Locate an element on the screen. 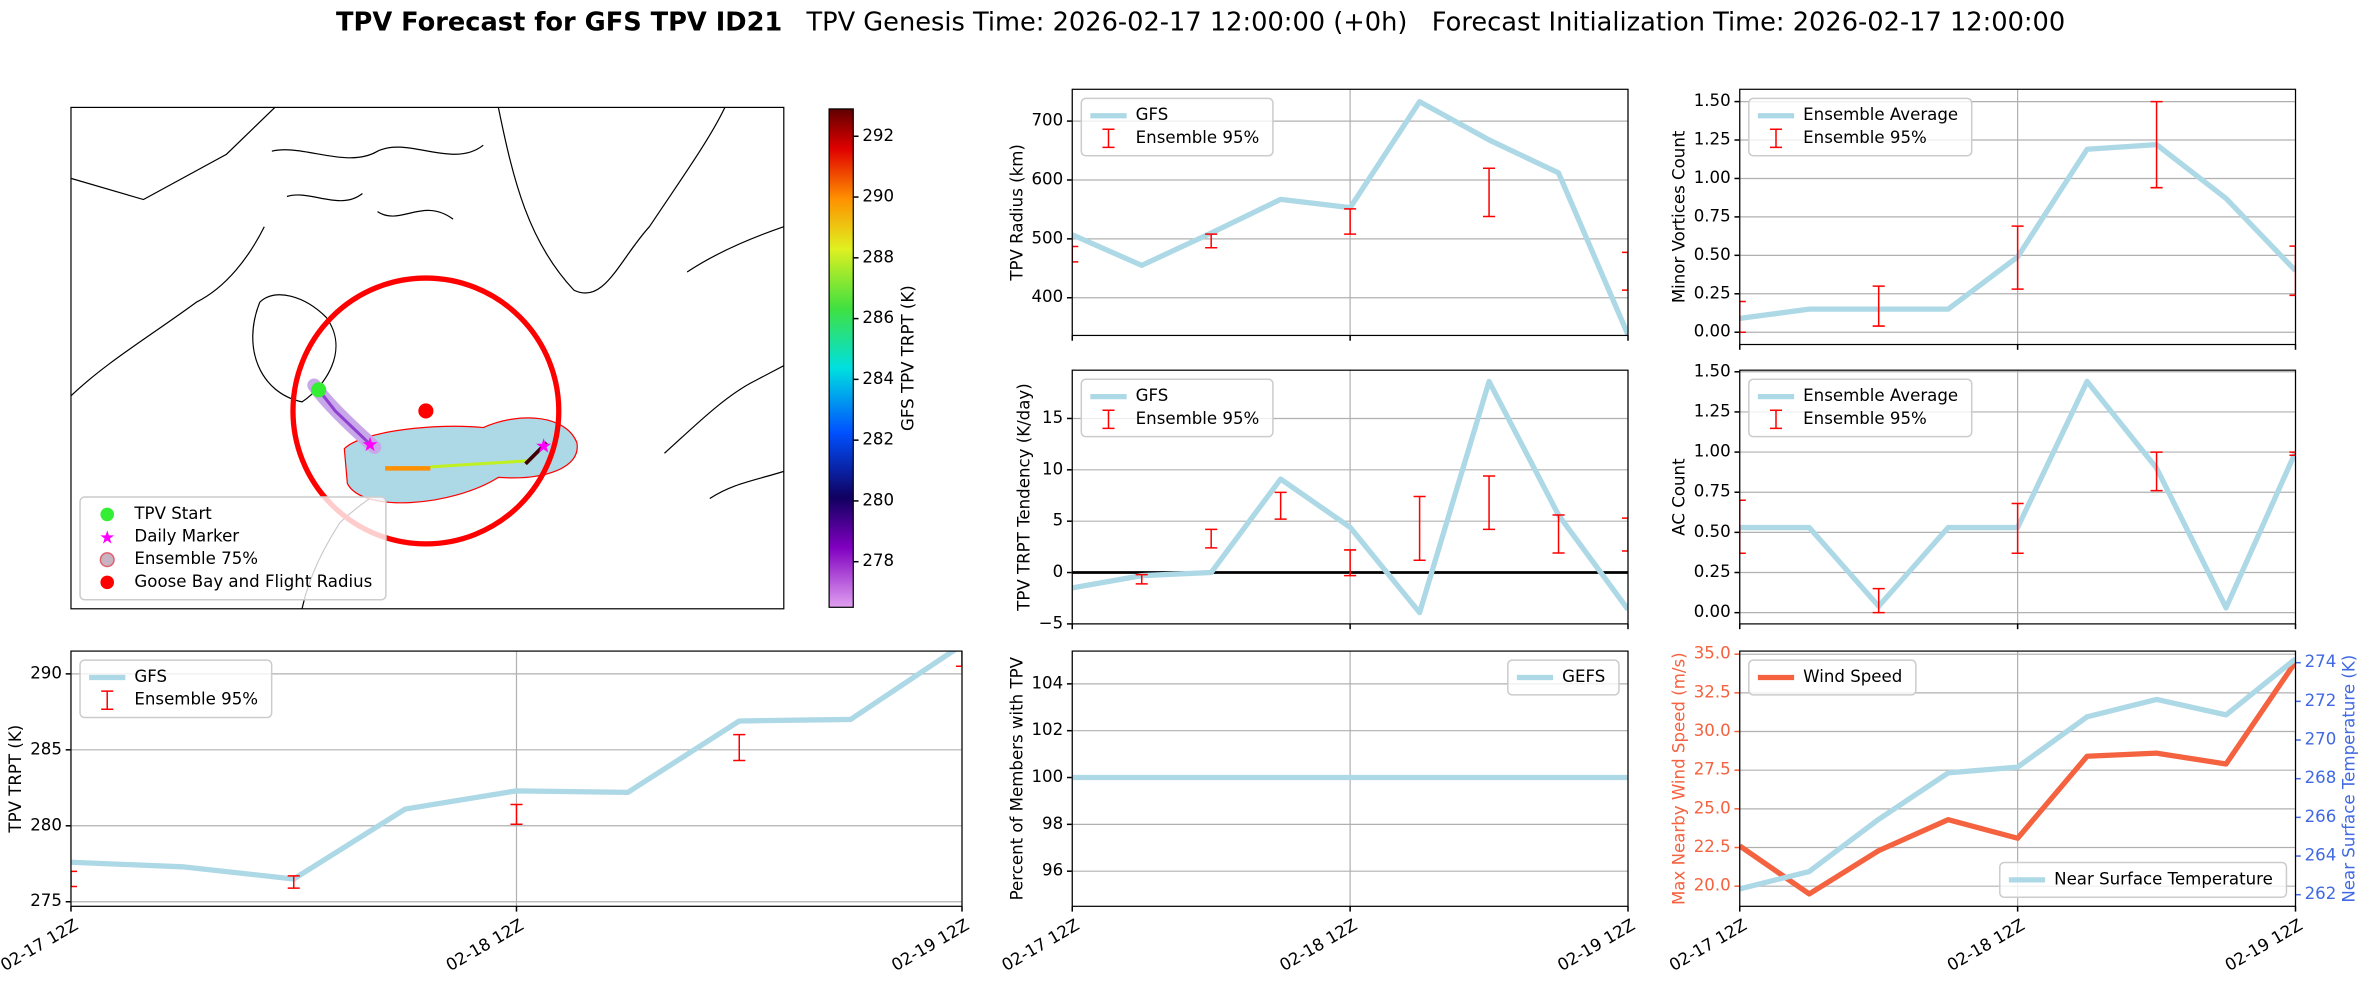 This screenshot has width=2368, height=982. y-tick-label: 0.00 is located at coordinates (1712, 611).